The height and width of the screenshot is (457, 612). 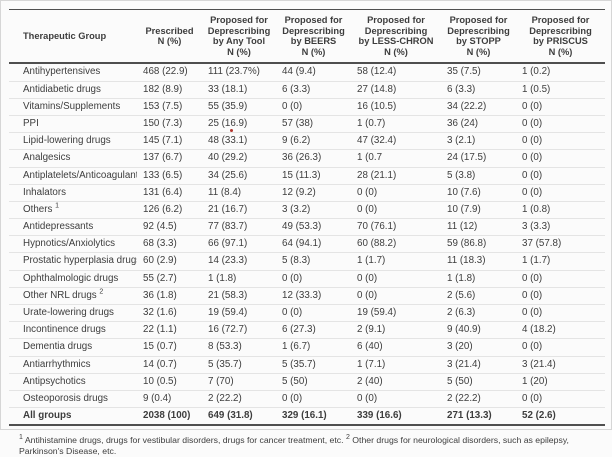 I want to click on group-label: PPI, so click(x=73, y=124).